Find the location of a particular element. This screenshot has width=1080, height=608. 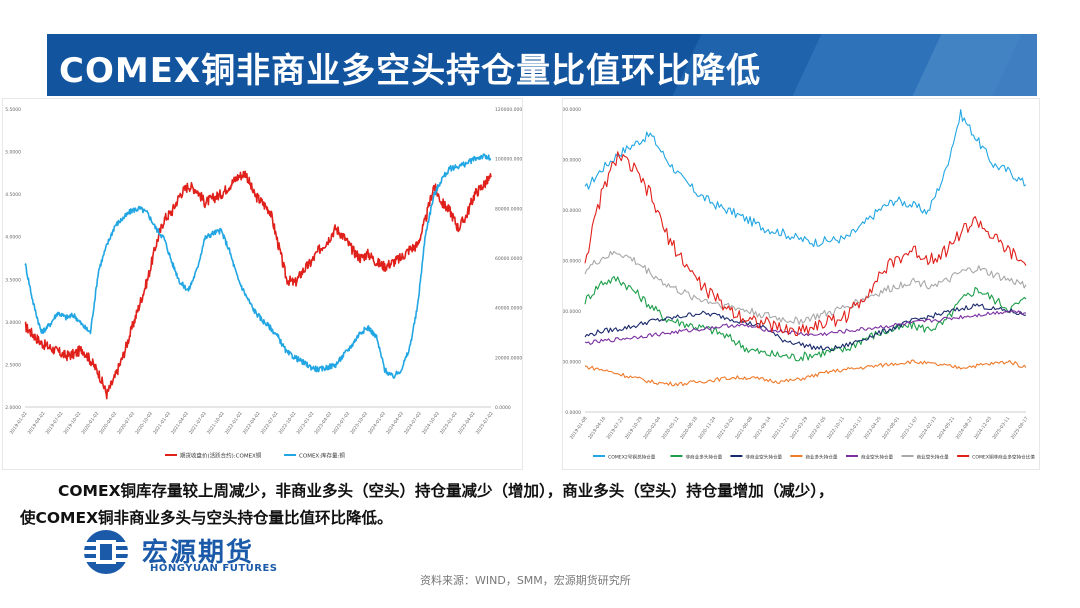

x-tick-label: 2021-01-02 is located at coordinates (162, 423).